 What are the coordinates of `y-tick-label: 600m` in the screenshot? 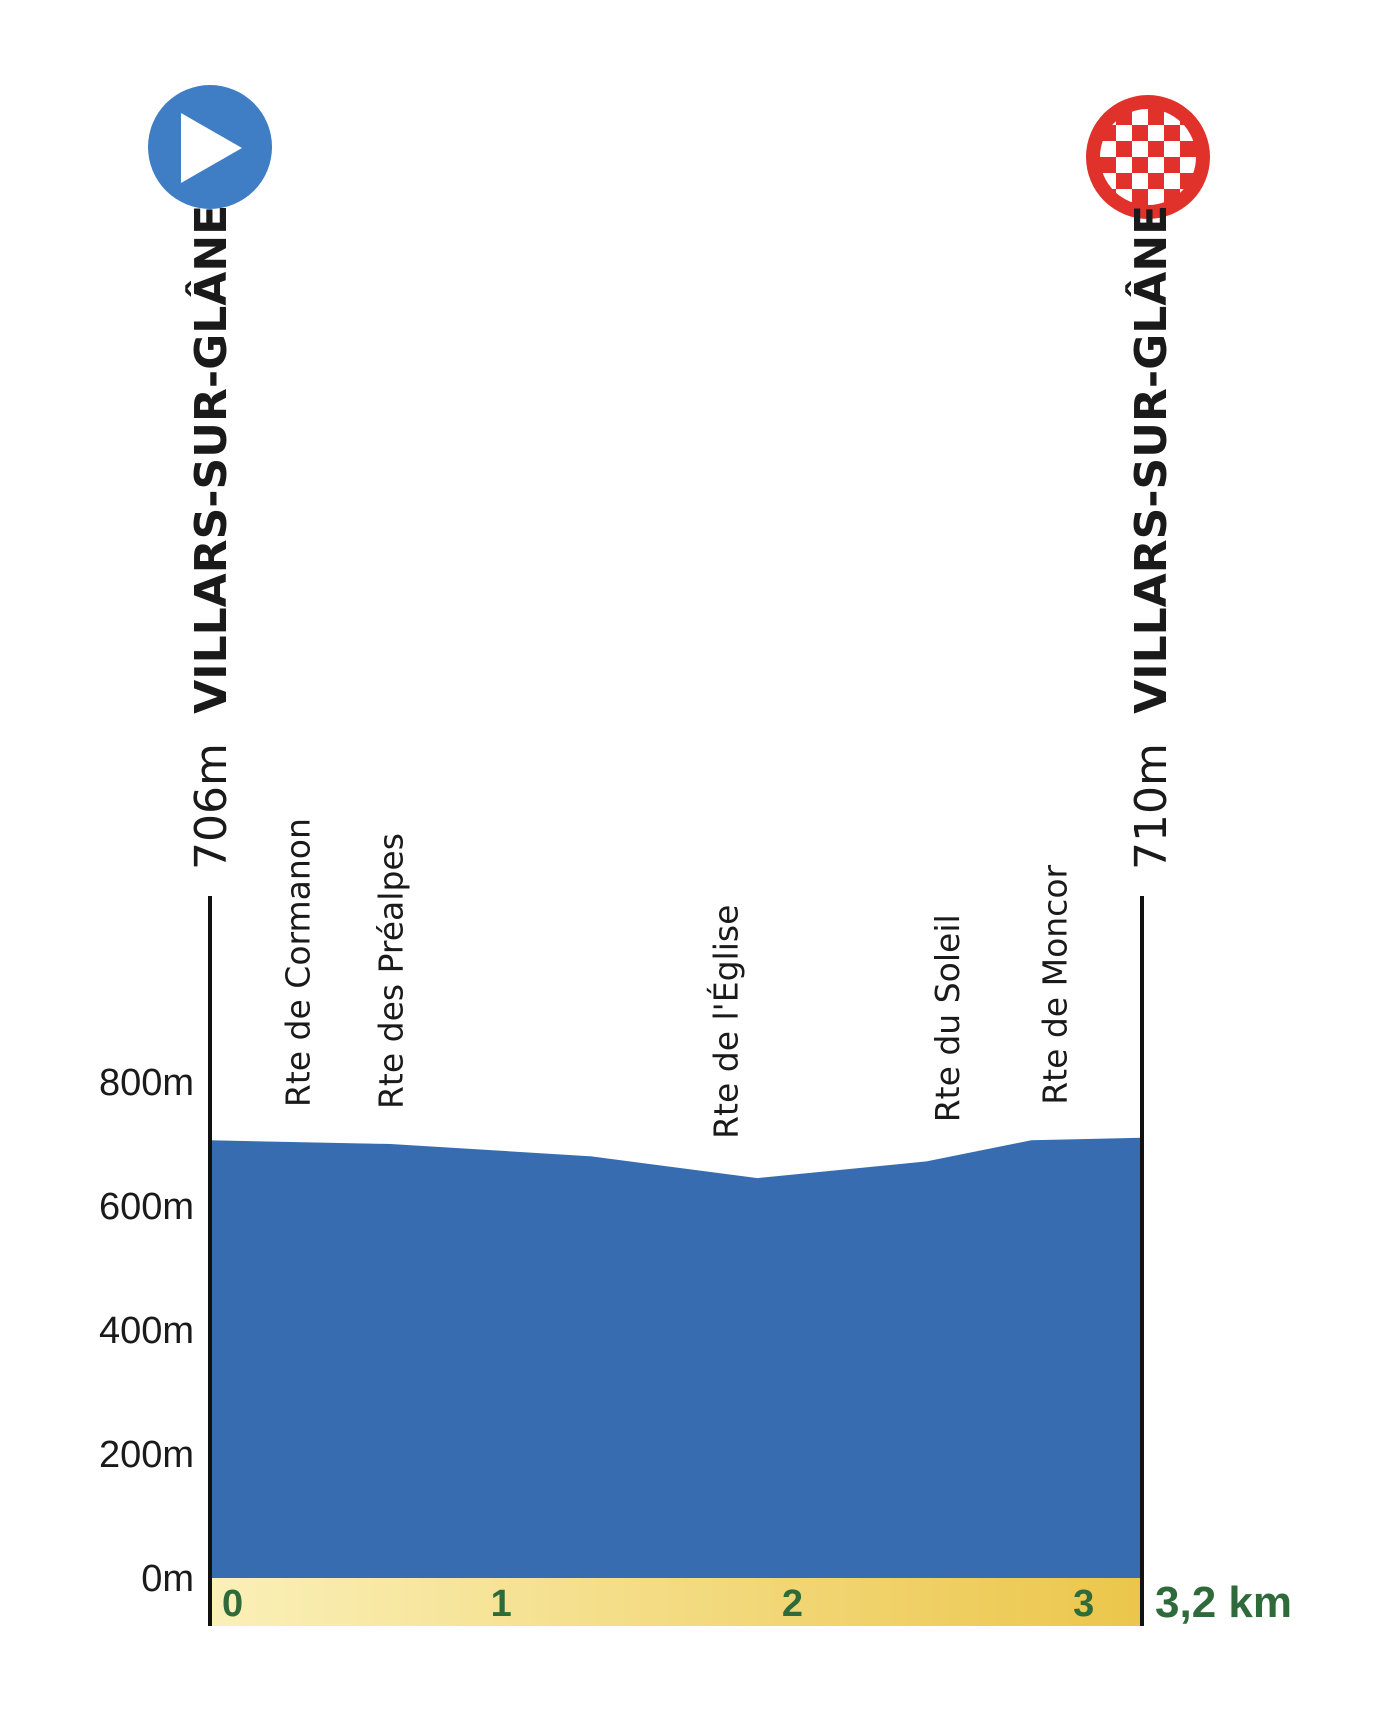 It's located at (146, 1207).